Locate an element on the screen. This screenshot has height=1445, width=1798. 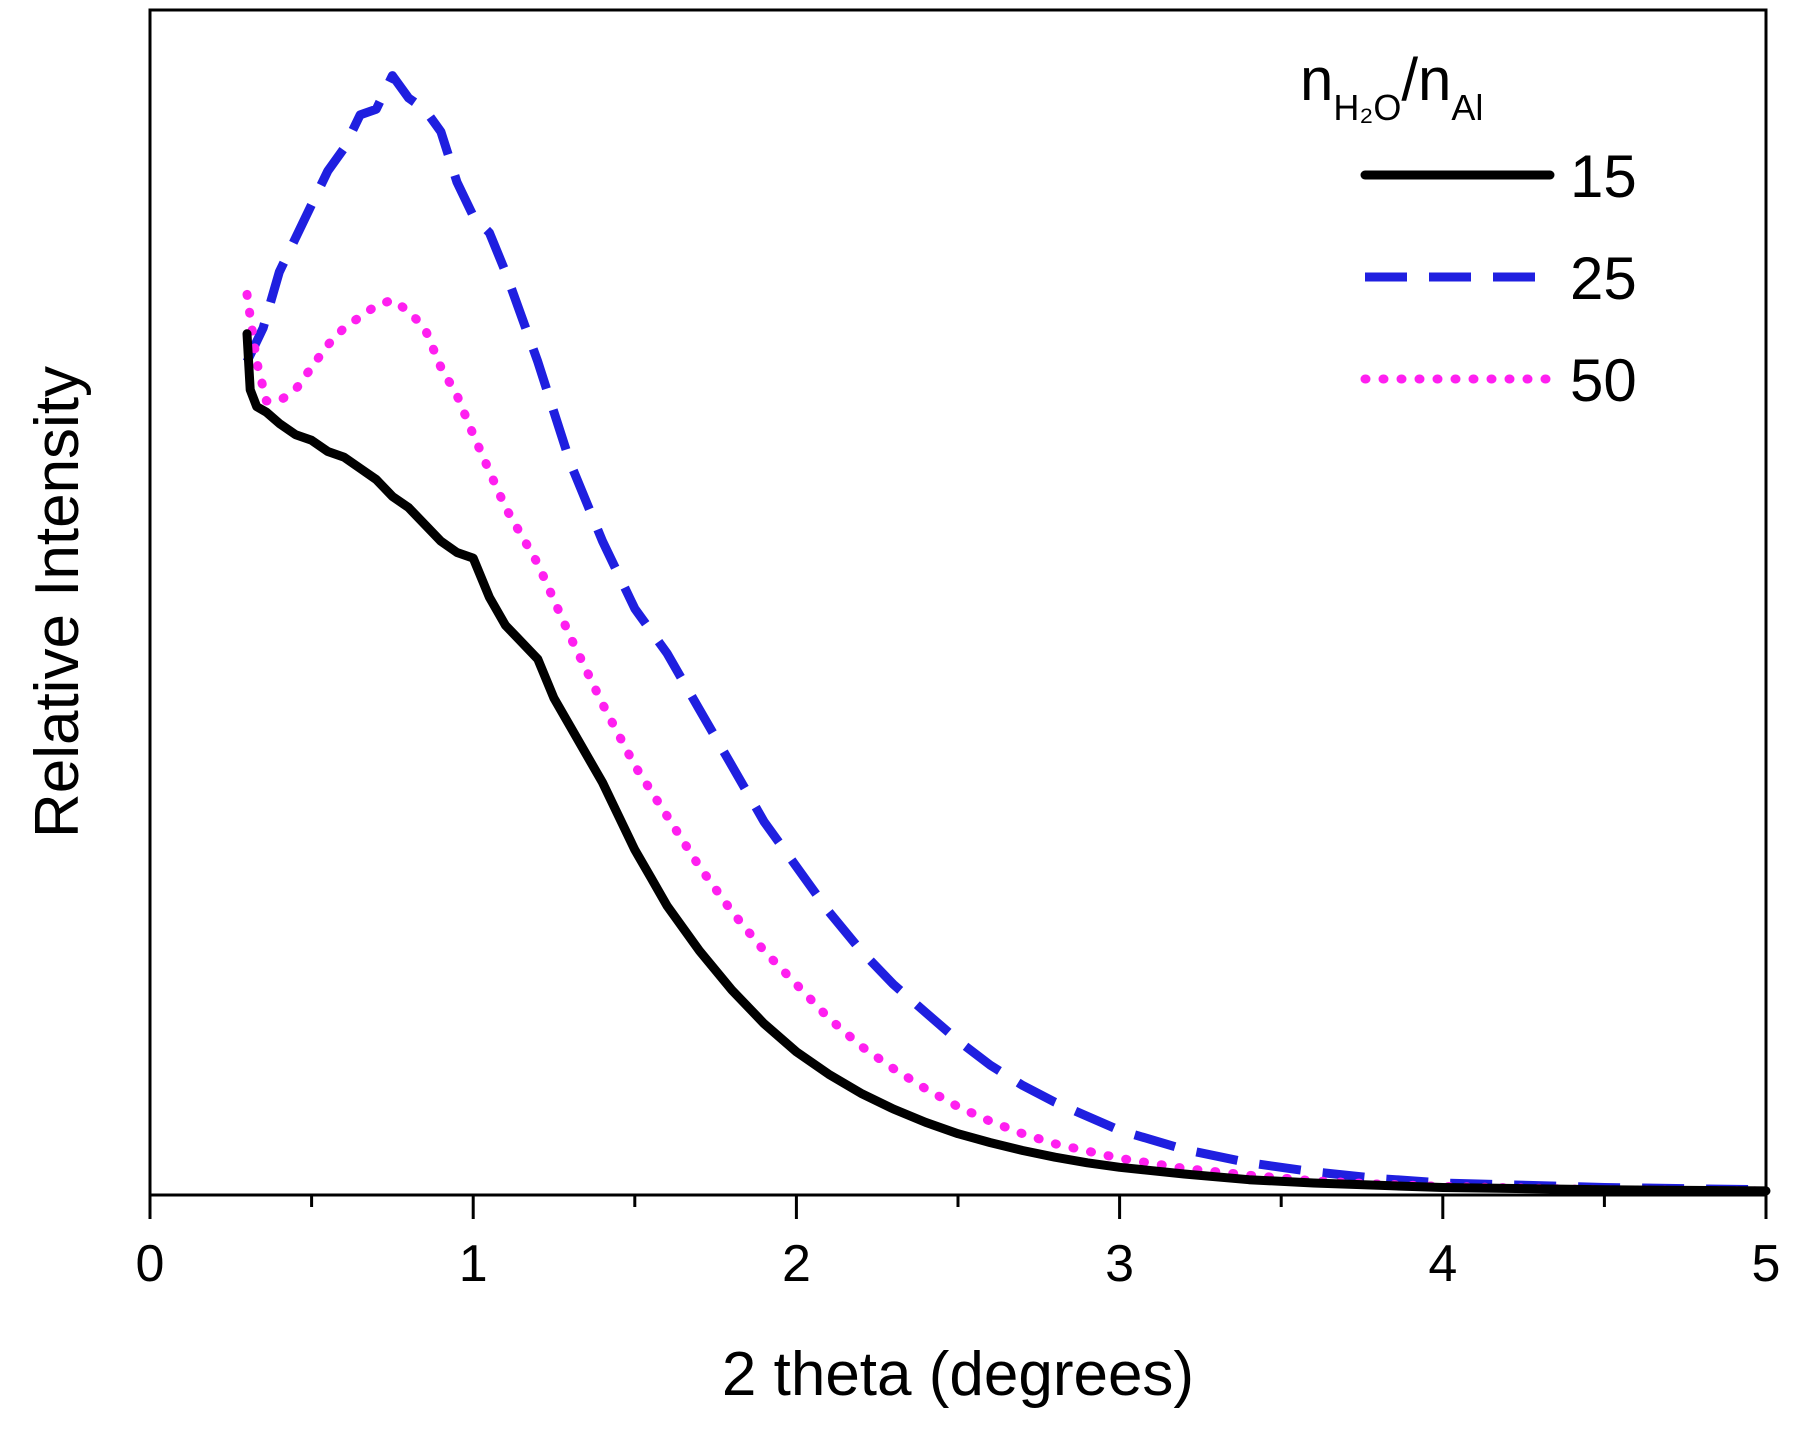
legend-title-slash: / is located at coordinates (1409, 79).